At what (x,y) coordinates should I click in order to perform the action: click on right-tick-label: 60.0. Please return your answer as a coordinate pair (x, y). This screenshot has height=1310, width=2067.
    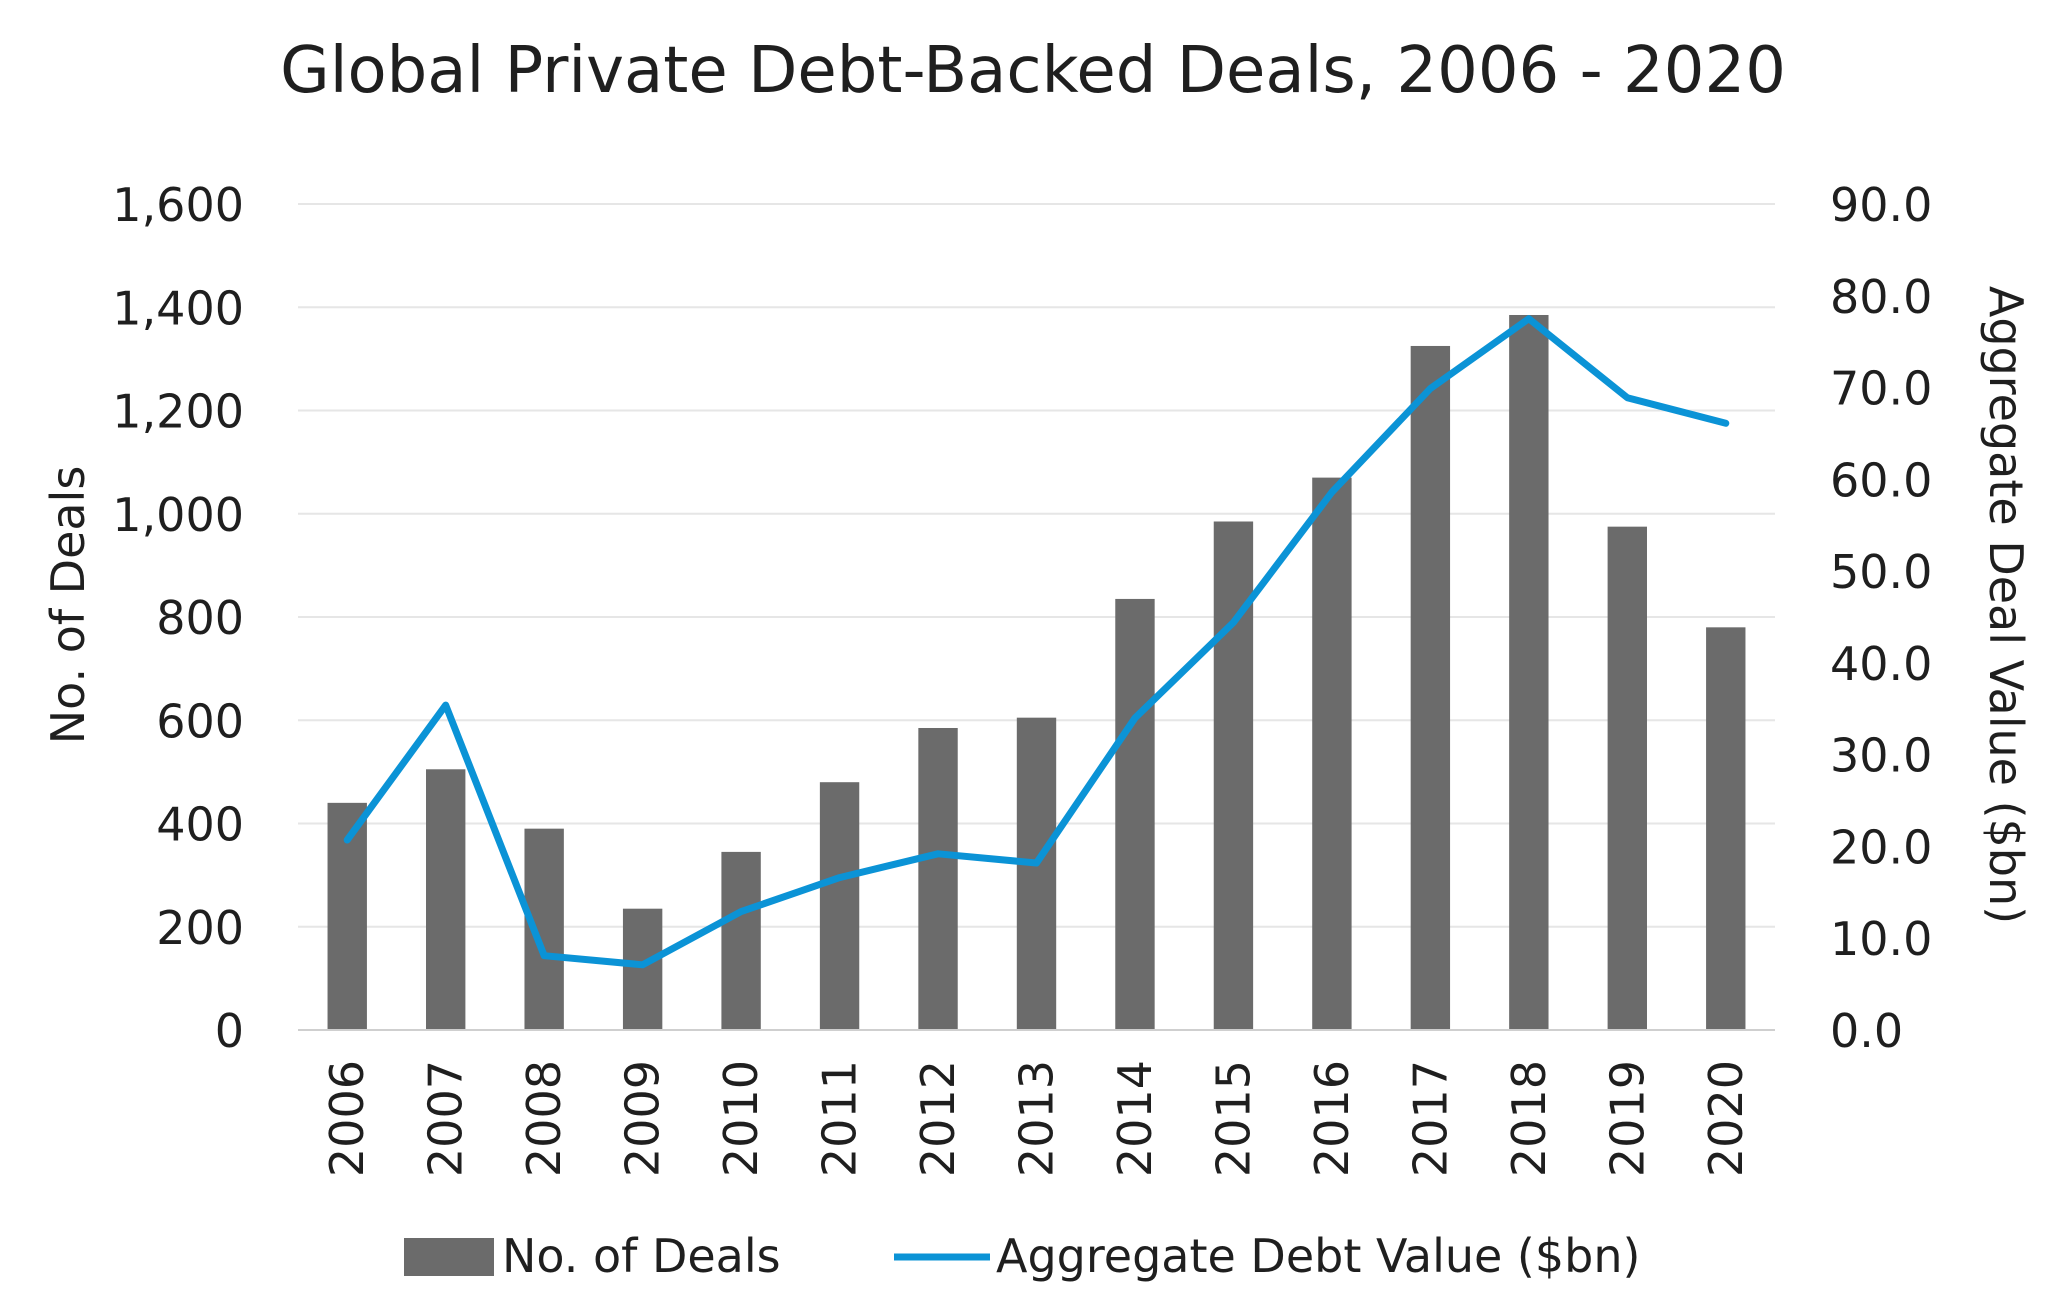
    Looking at the image, I should click on (1881, 480).